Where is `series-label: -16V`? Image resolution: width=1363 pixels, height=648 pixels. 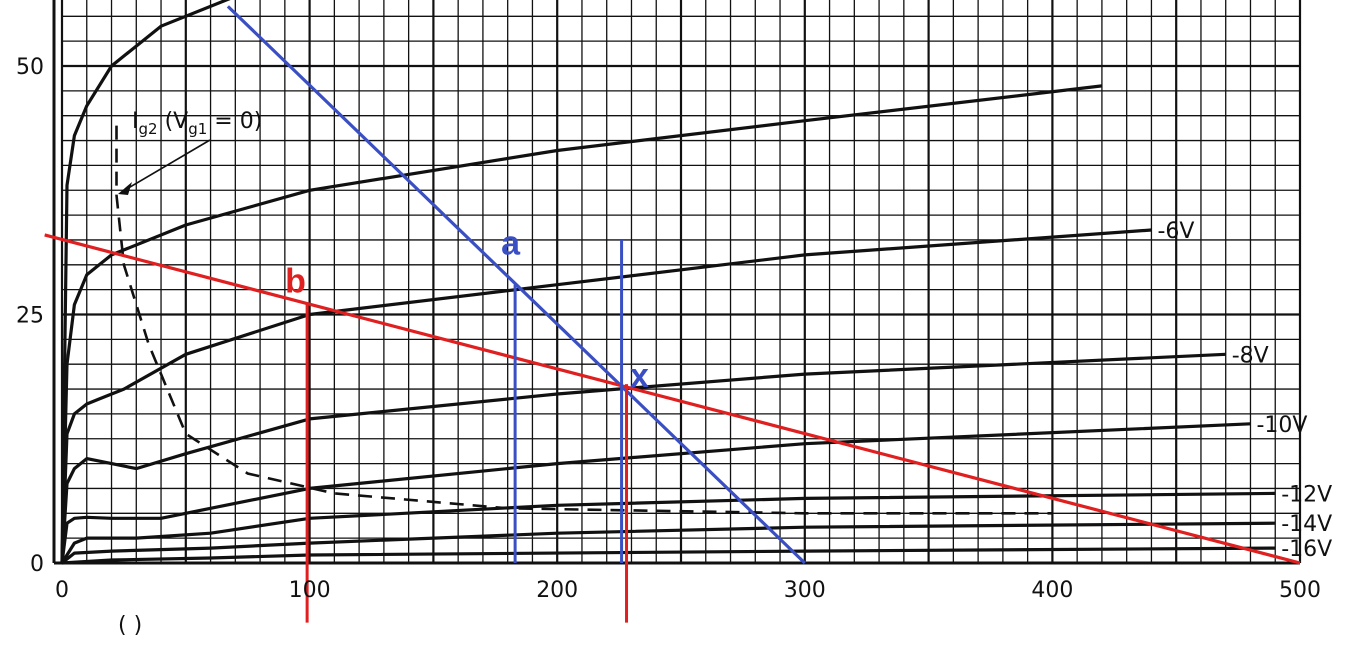
series-label: -16V is located at coordinates (1306, 549).